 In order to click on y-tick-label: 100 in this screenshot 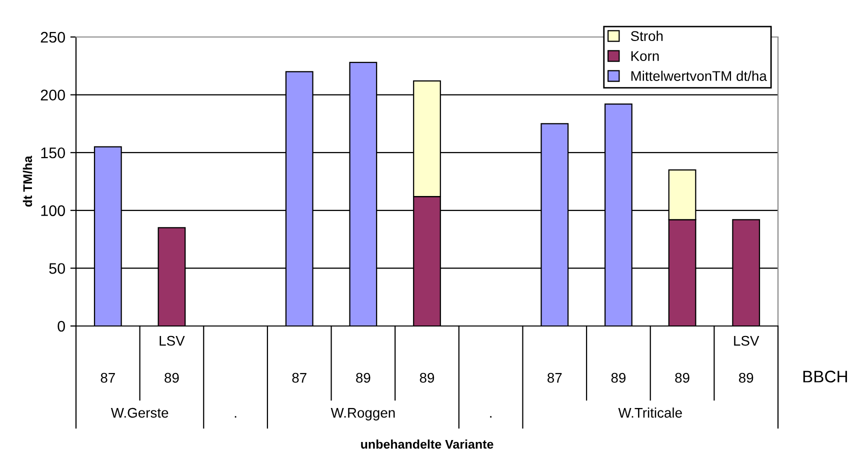, I will do `click(53, 210)`.